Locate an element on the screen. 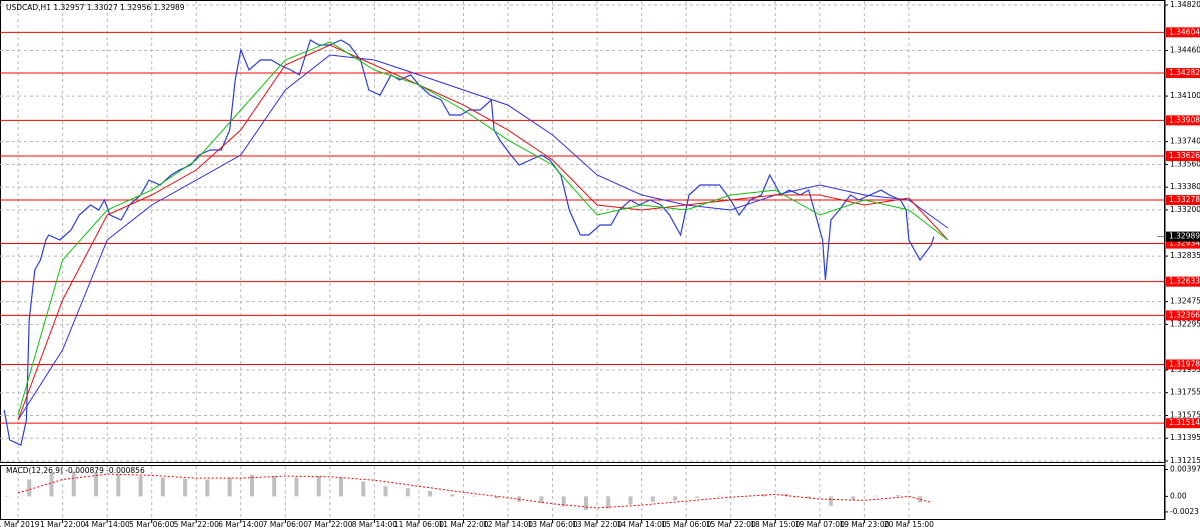 Image resolution: width=1200 pixels, height=529 pixels. x-tick-label: 7 Mar 06:00 is located at coordinates (286, 524).